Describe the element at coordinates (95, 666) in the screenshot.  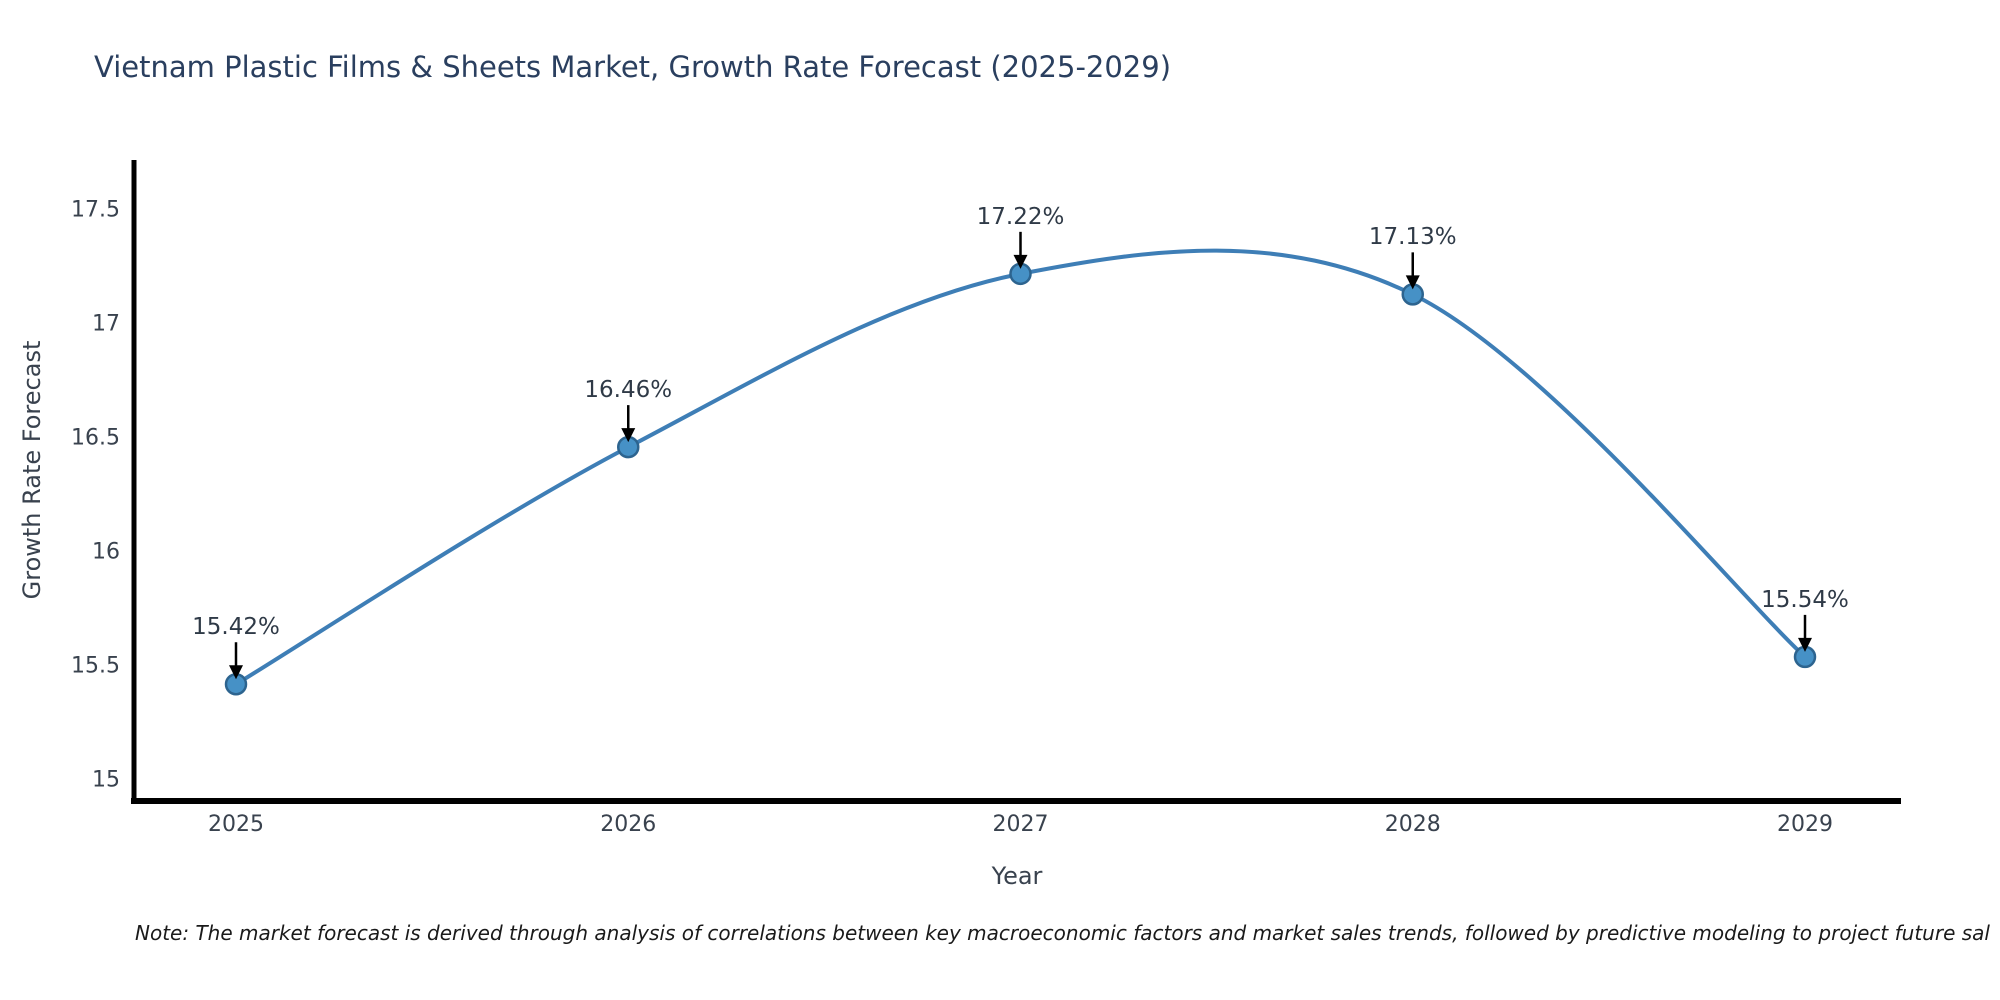
I see `y-tick-label: 15.5` at that location.